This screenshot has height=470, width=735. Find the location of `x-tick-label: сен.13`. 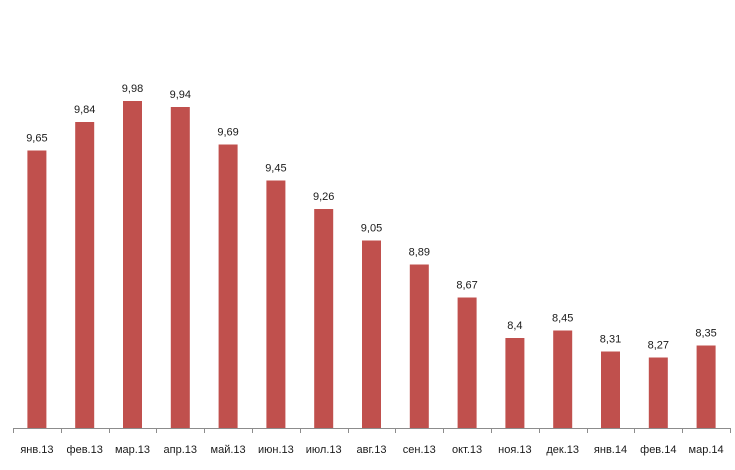

x-tick-label: сен.13 is located at coordinates (419, 450).